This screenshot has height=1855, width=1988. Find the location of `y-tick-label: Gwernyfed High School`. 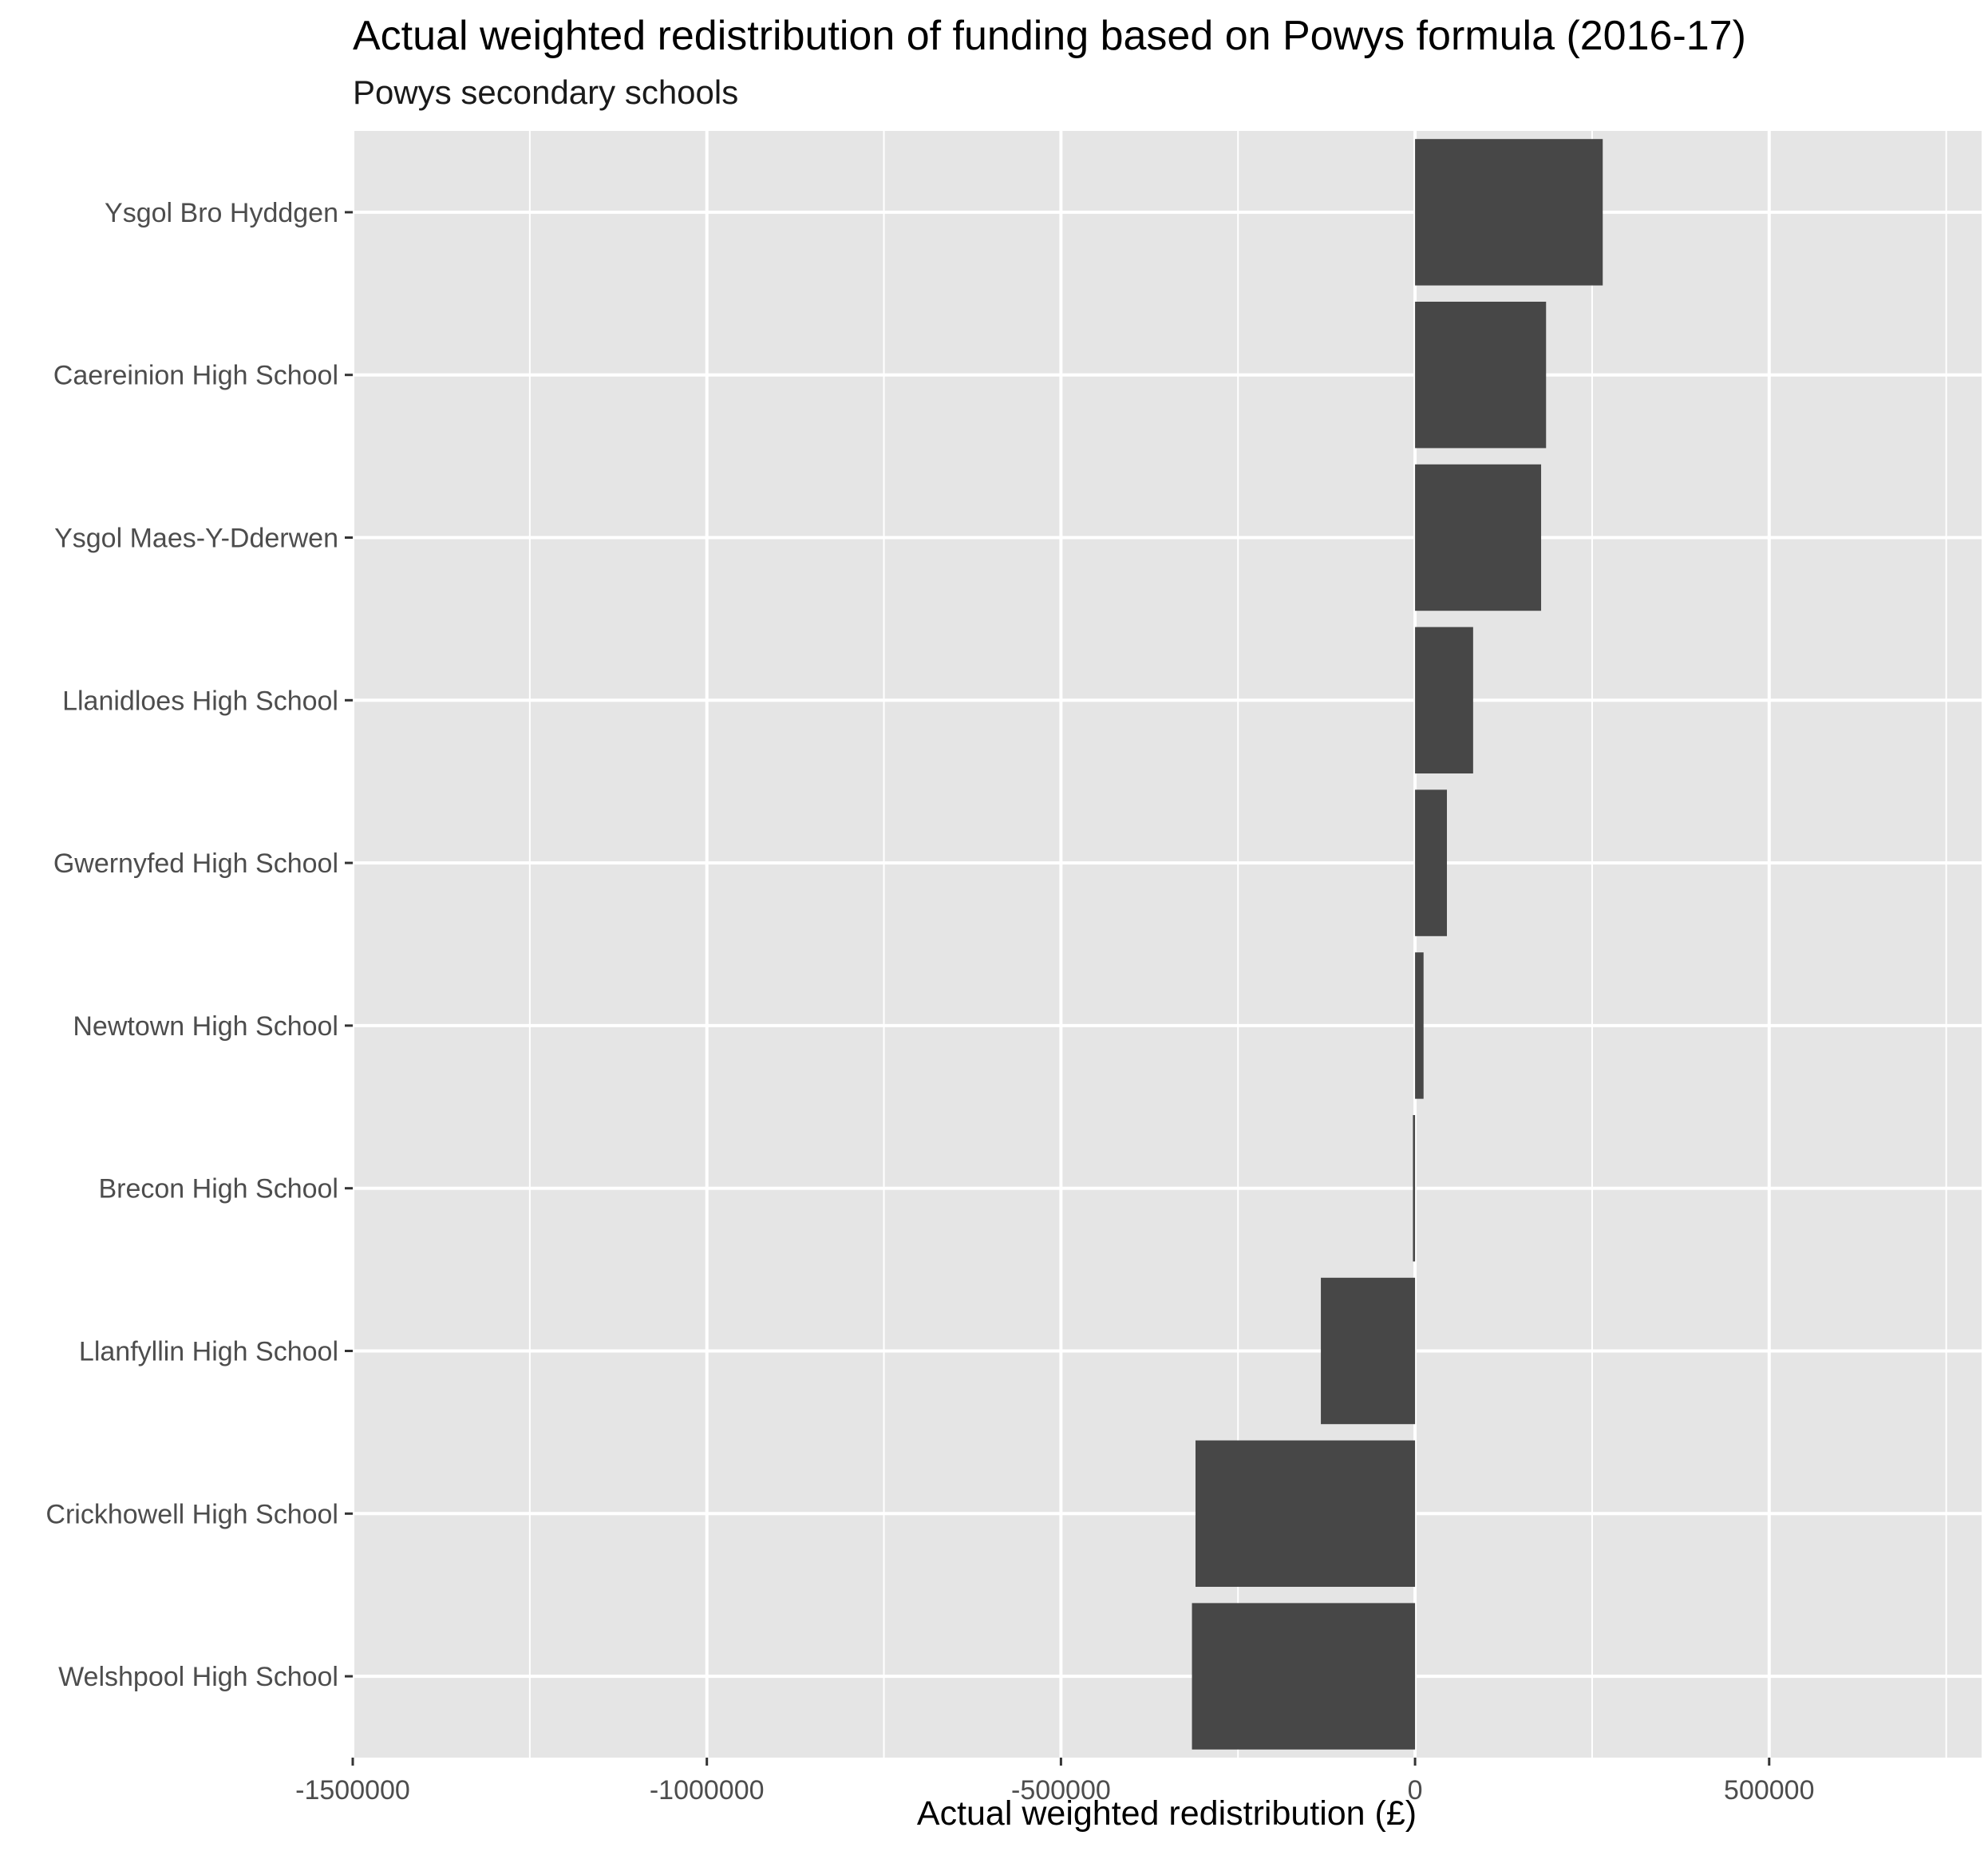

y-tick-label: Gwernyfed High School is located at coordinates (195, 863).